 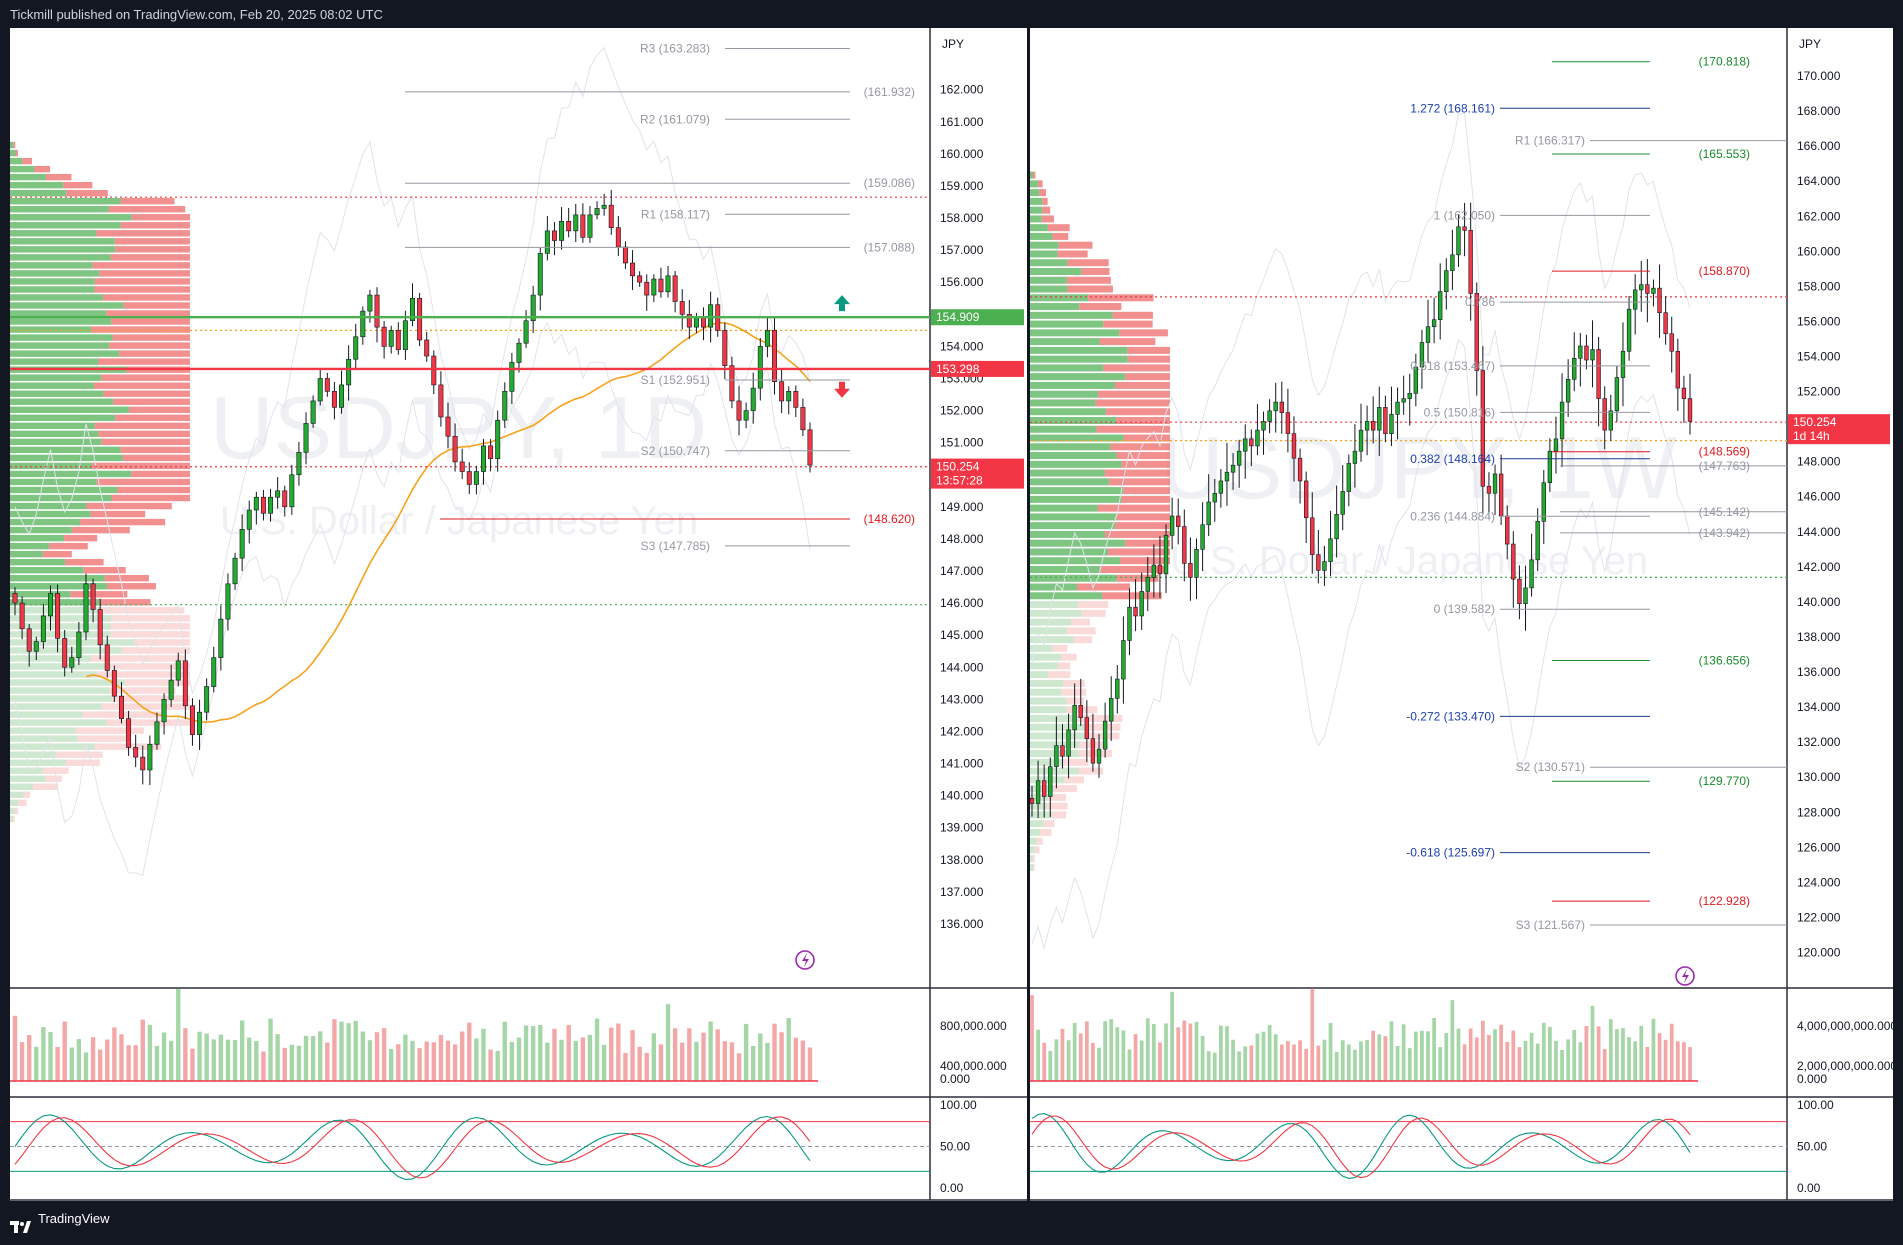 What do you see at coordinates (962, 443) in the screenshot?
I see `price-tick-label: 151.000` at bounding box center [962, 443].